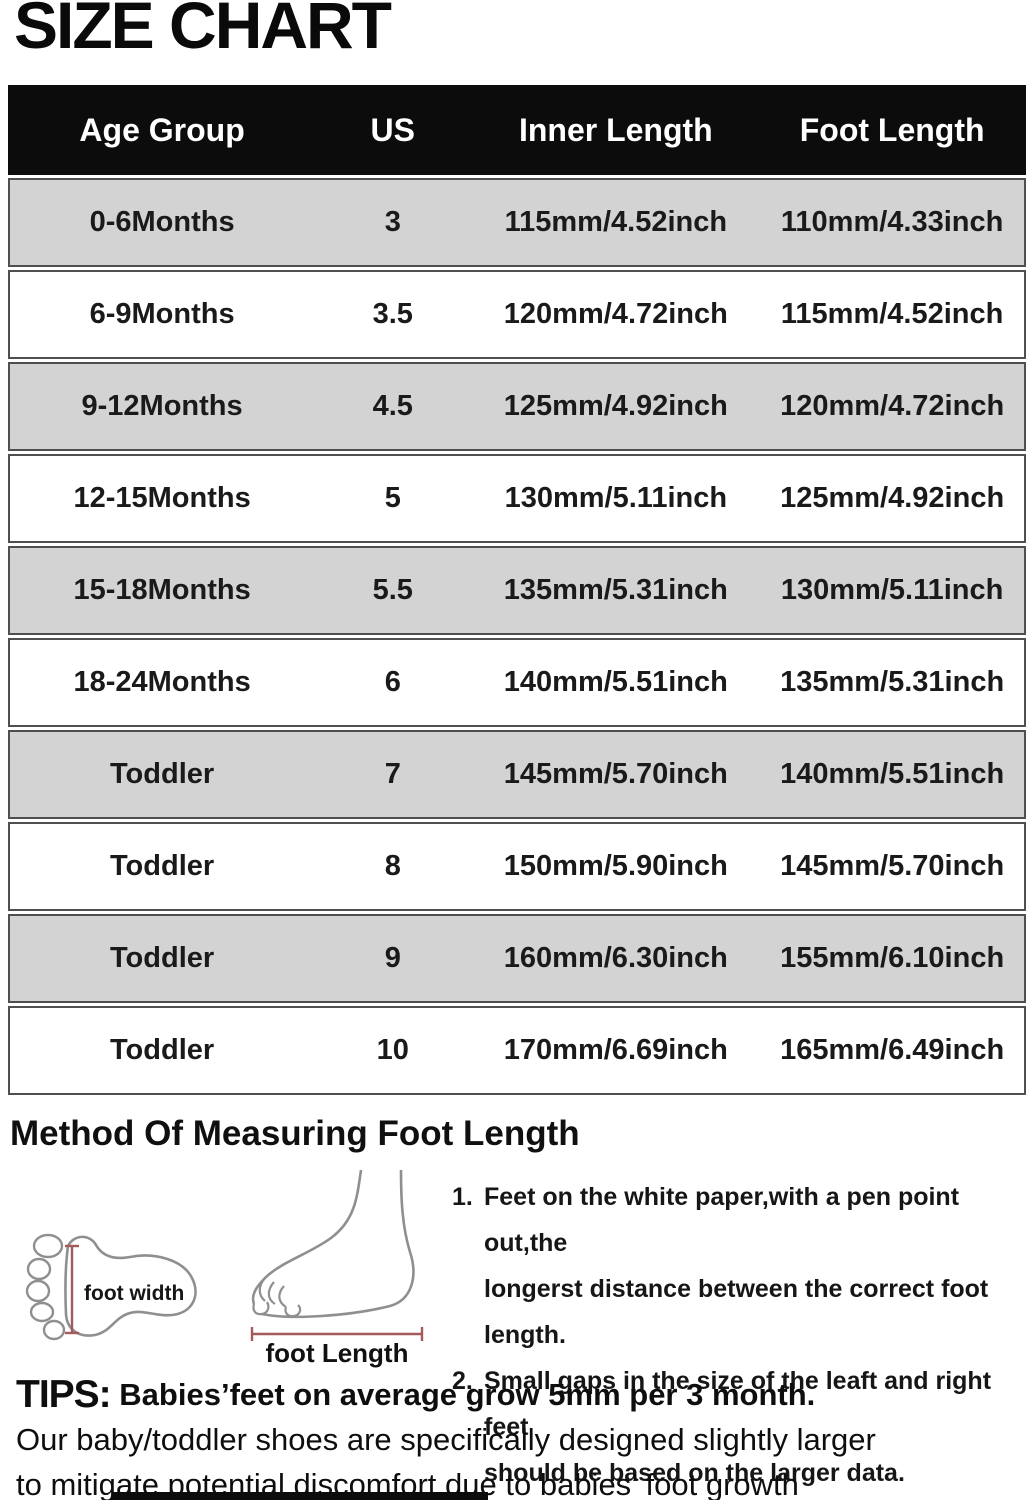 This screenshot has width=1034, height=1500. What do you see at coordinates (277, 1297) in the screenshot?
I see `foot-toe-lines` at bounding box center [277, 1297].